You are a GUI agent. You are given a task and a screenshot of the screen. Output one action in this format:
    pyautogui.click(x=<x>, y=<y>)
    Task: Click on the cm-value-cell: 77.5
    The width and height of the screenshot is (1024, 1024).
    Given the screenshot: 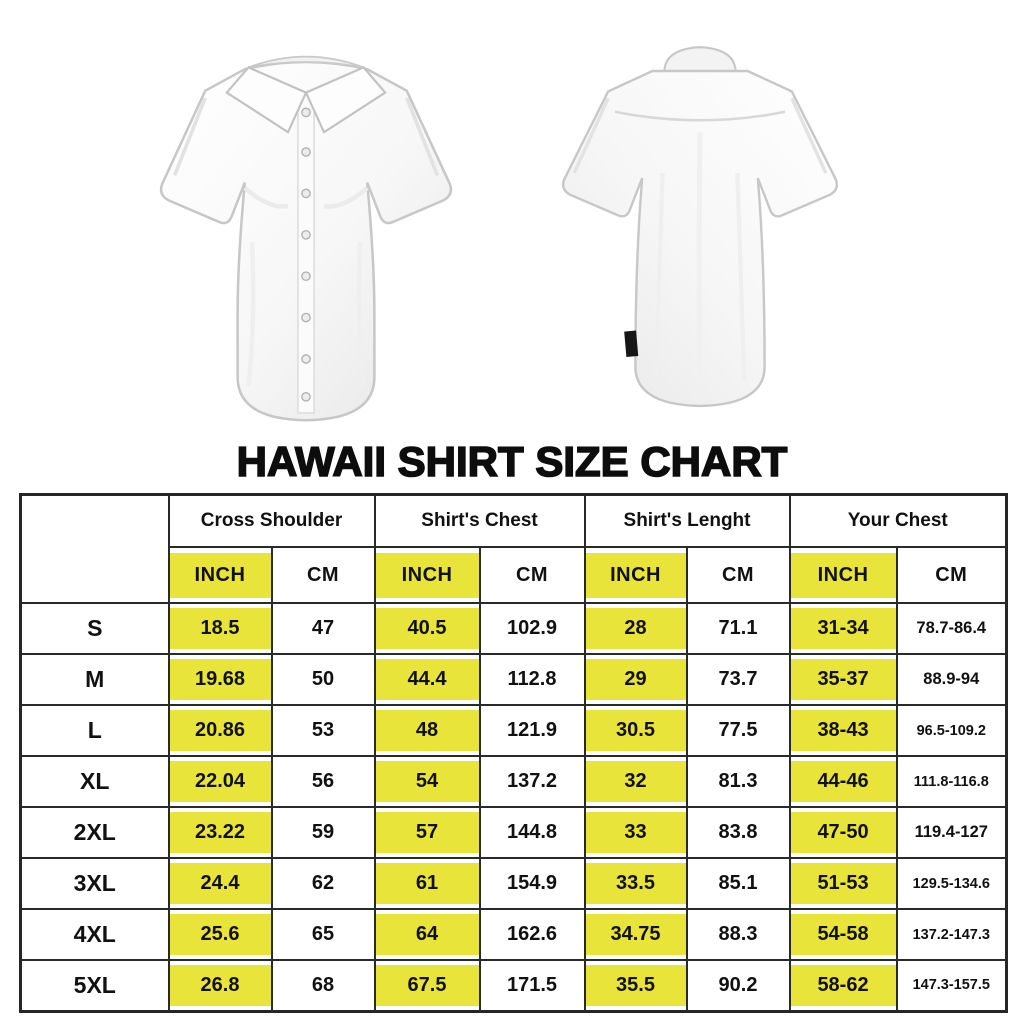 What is the action you would take?
    pyautogui.click(x=738, y=730)
    